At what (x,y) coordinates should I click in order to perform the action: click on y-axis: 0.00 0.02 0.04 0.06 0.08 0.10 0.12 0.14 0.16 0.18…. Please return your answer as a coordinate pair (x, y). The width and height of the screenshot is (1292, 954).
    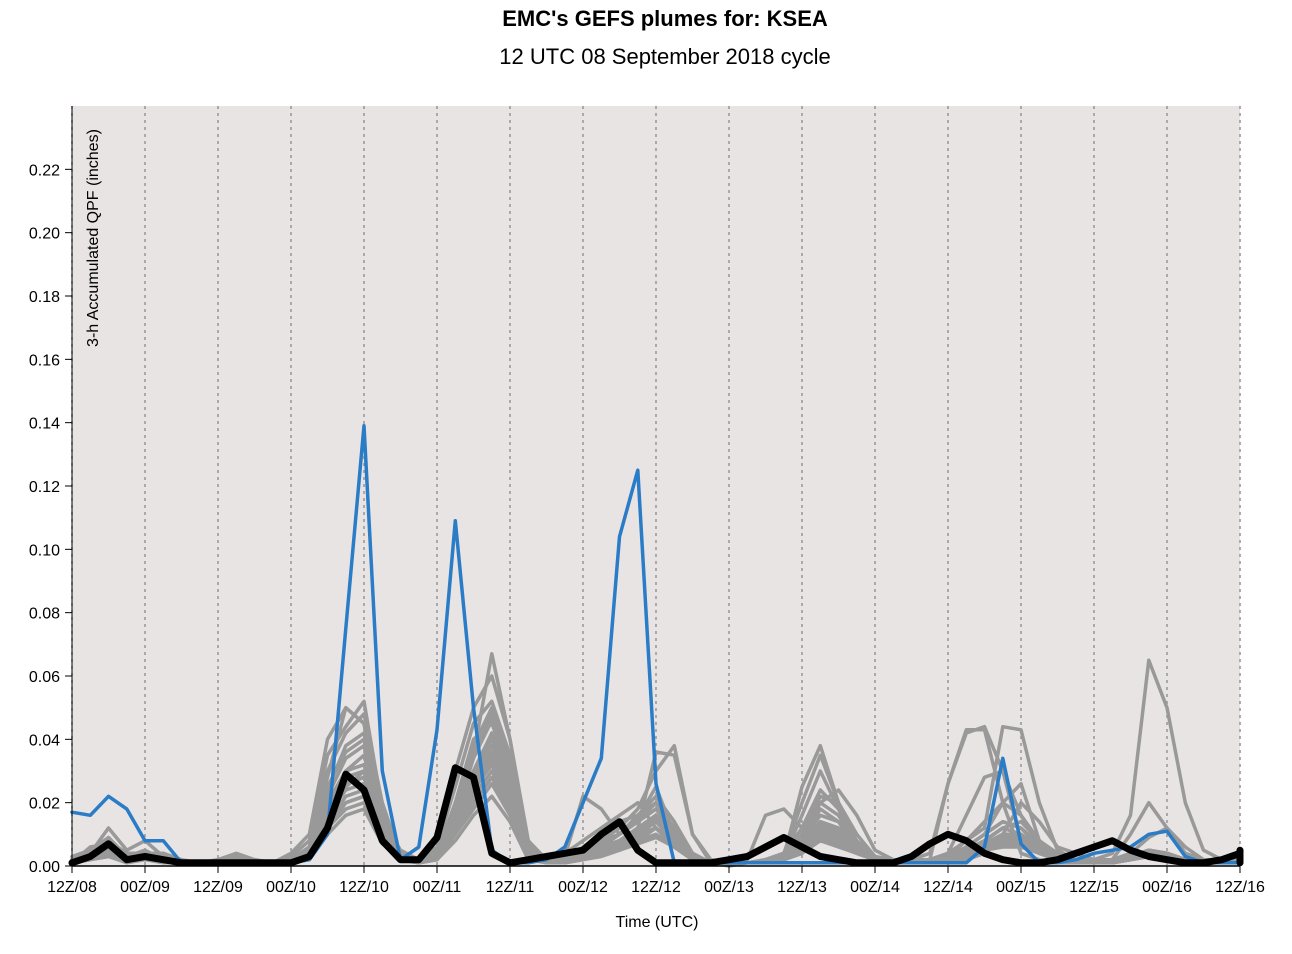
    Looking at the image, I should click on (51, 491).